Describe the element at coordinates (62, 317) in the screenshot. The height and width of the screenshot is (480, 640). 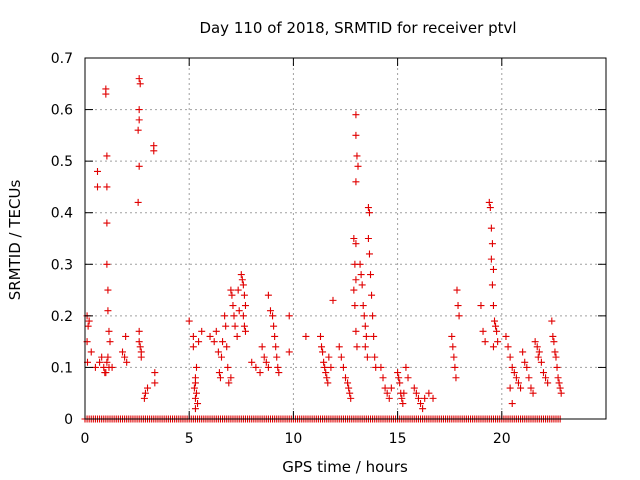
I see `y-tick-label: 0.2` at that location.